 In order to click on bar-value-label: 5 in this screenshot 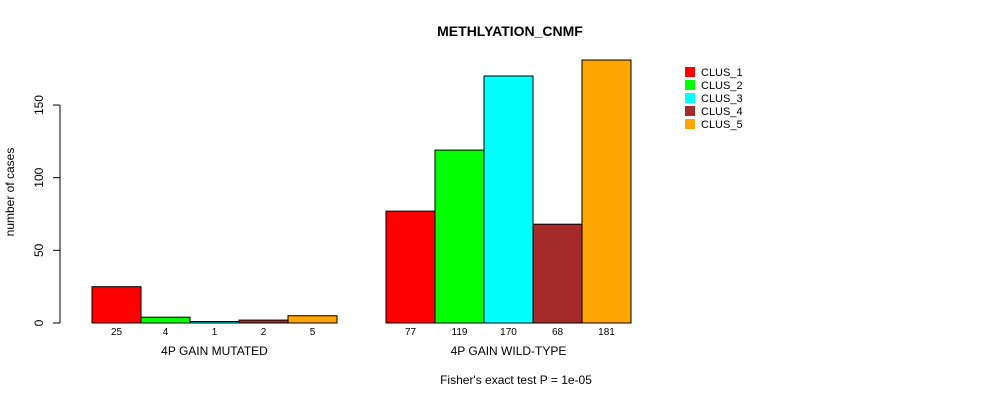, I will do `click(313, 332)`.